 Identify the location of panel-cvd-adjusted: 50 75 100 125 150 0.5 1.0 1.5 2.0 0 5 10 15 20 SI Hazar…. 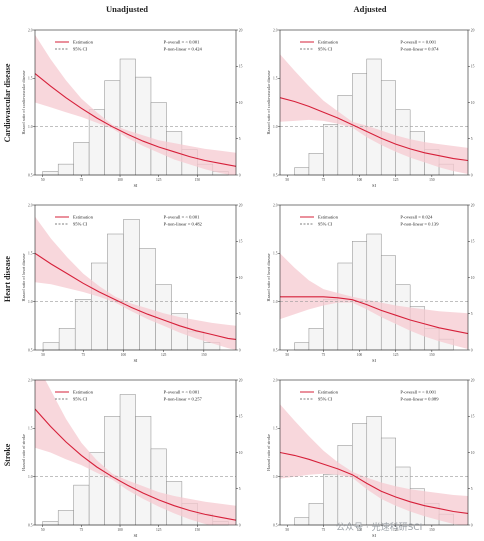
(370, 108).